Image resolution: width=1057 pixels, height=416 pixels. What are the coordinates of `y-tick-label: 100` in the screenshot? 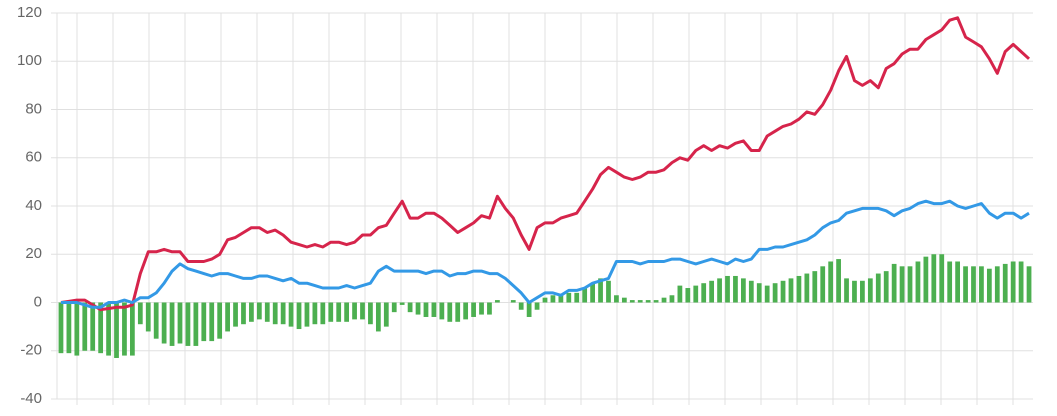 It's located at (29, 60).